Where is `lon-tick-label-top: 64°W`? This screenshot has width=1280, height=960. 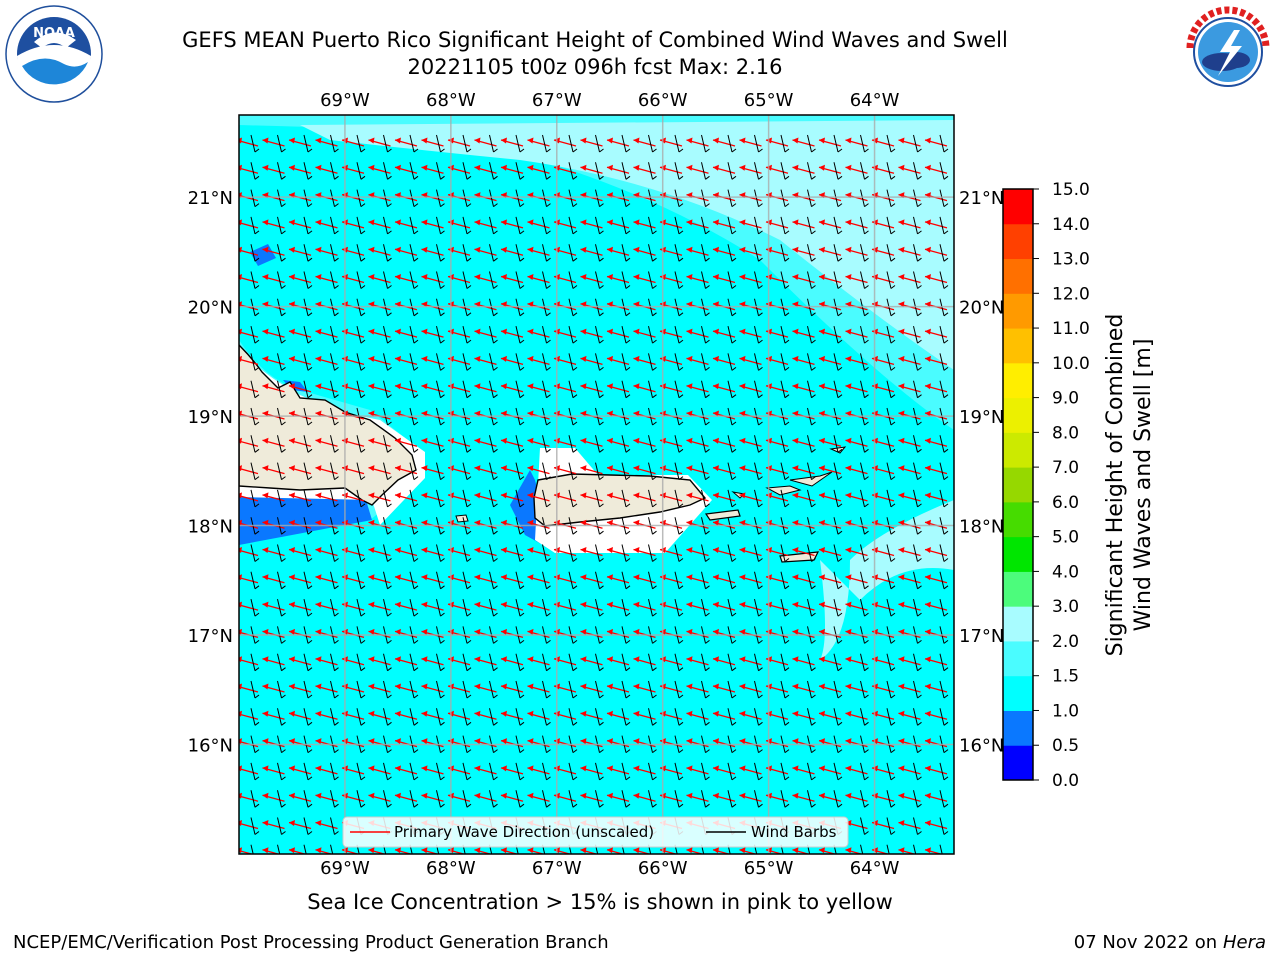 lon-tick-label-top: 64°W is located at coordinates (875, 100).